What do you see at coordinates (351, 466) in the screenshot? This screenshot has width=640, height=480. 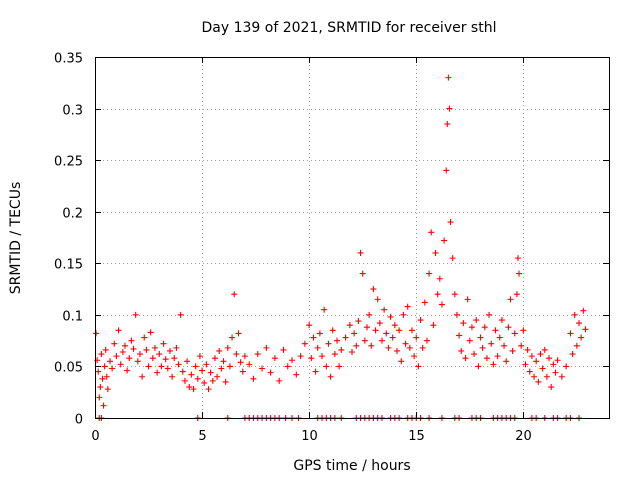 I see `x-axis-label: GPS time / hours` at bounding box center [351, 466].